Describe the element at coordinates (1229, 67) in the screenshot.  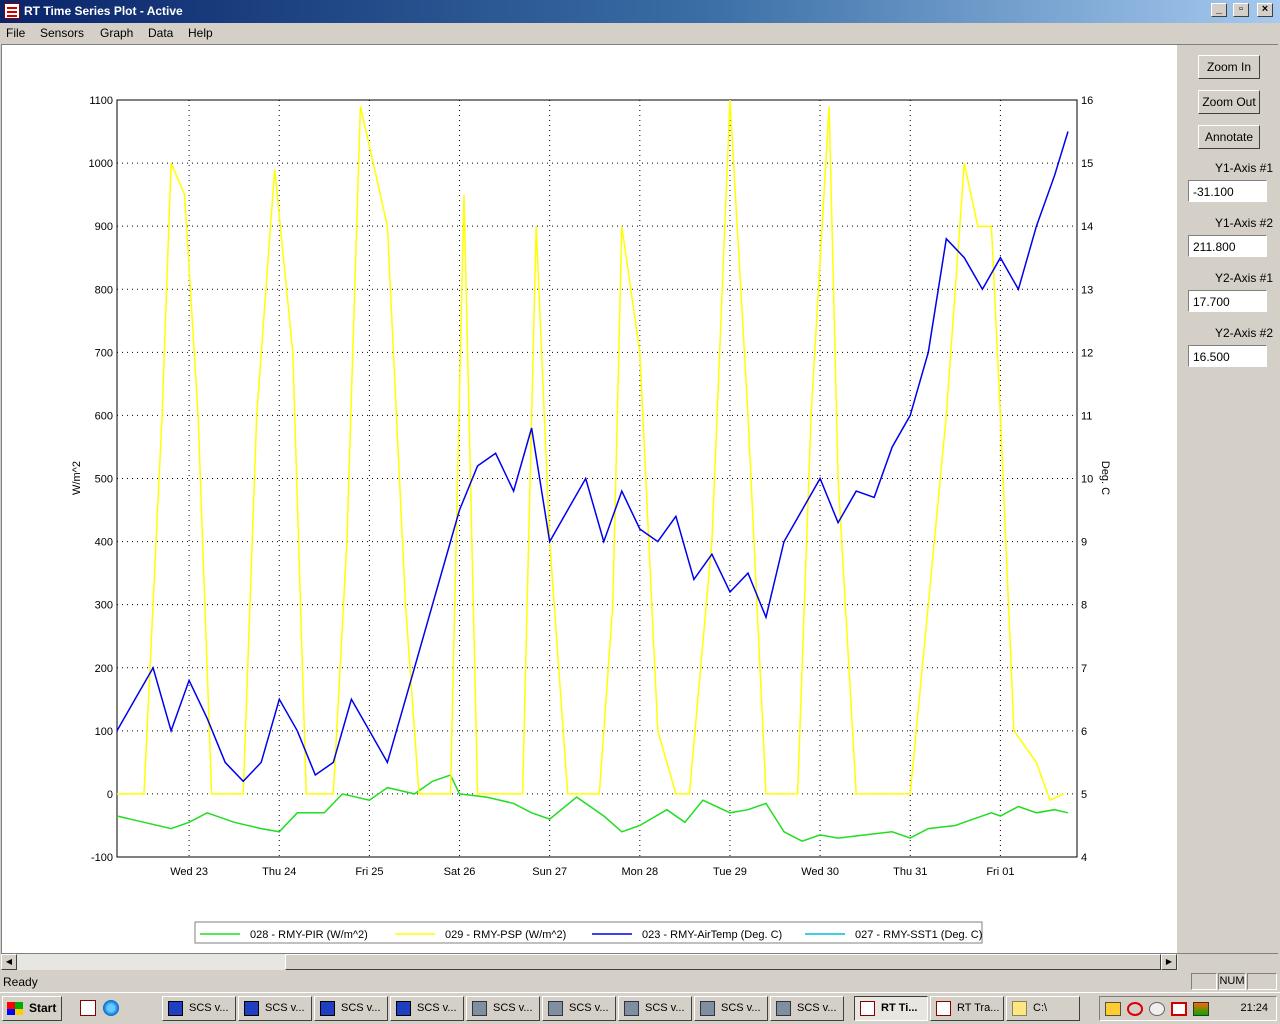
I see `zoom-in-button: Zoom In` at that location.